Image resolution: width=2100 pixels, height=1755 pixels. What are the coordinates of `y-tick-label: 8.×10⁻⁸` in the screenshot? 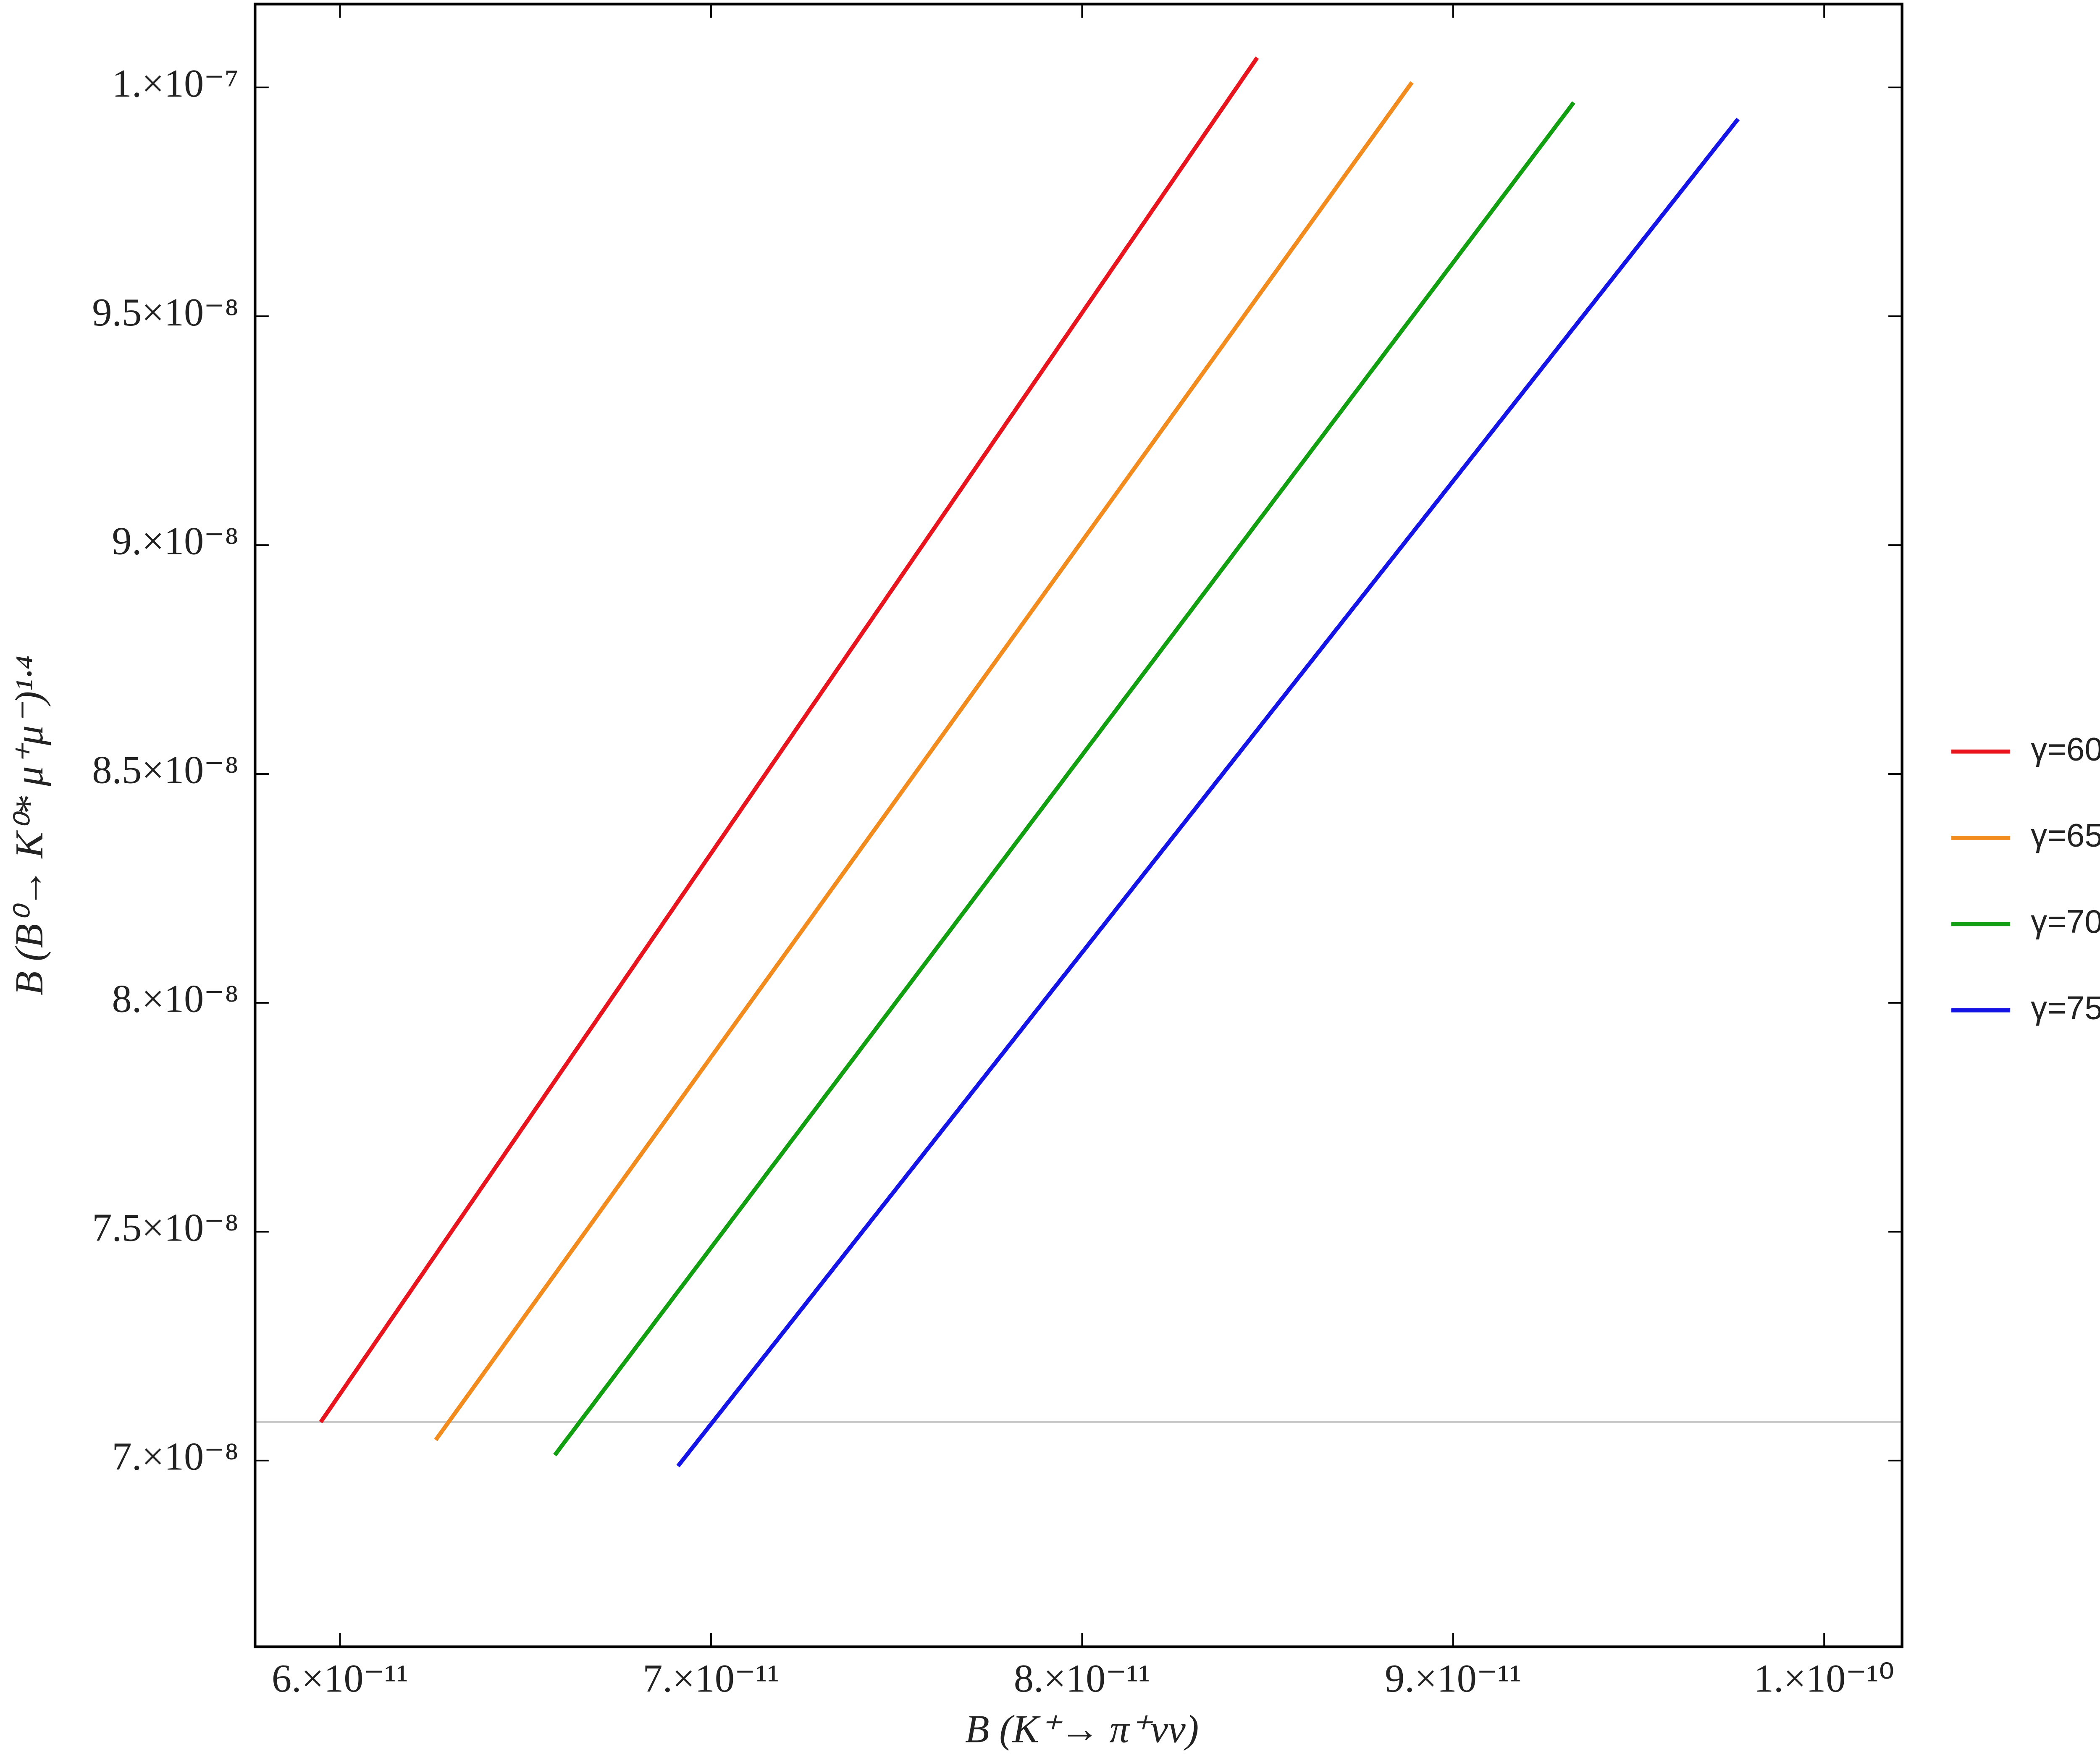 It's located at (175, 999).